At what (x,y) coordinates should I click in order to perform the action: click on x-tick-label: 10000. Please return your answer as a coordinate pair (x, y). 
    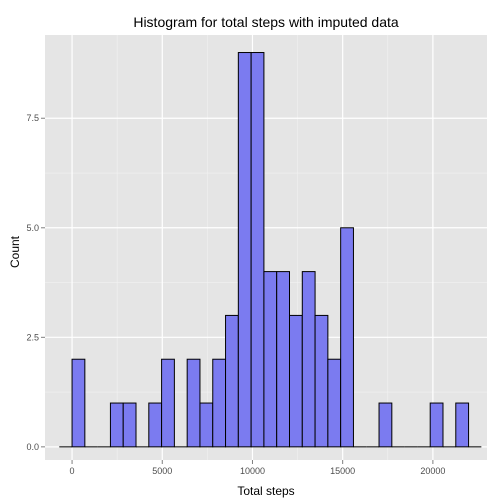
    Looking at the image, I should click on (252, 471).